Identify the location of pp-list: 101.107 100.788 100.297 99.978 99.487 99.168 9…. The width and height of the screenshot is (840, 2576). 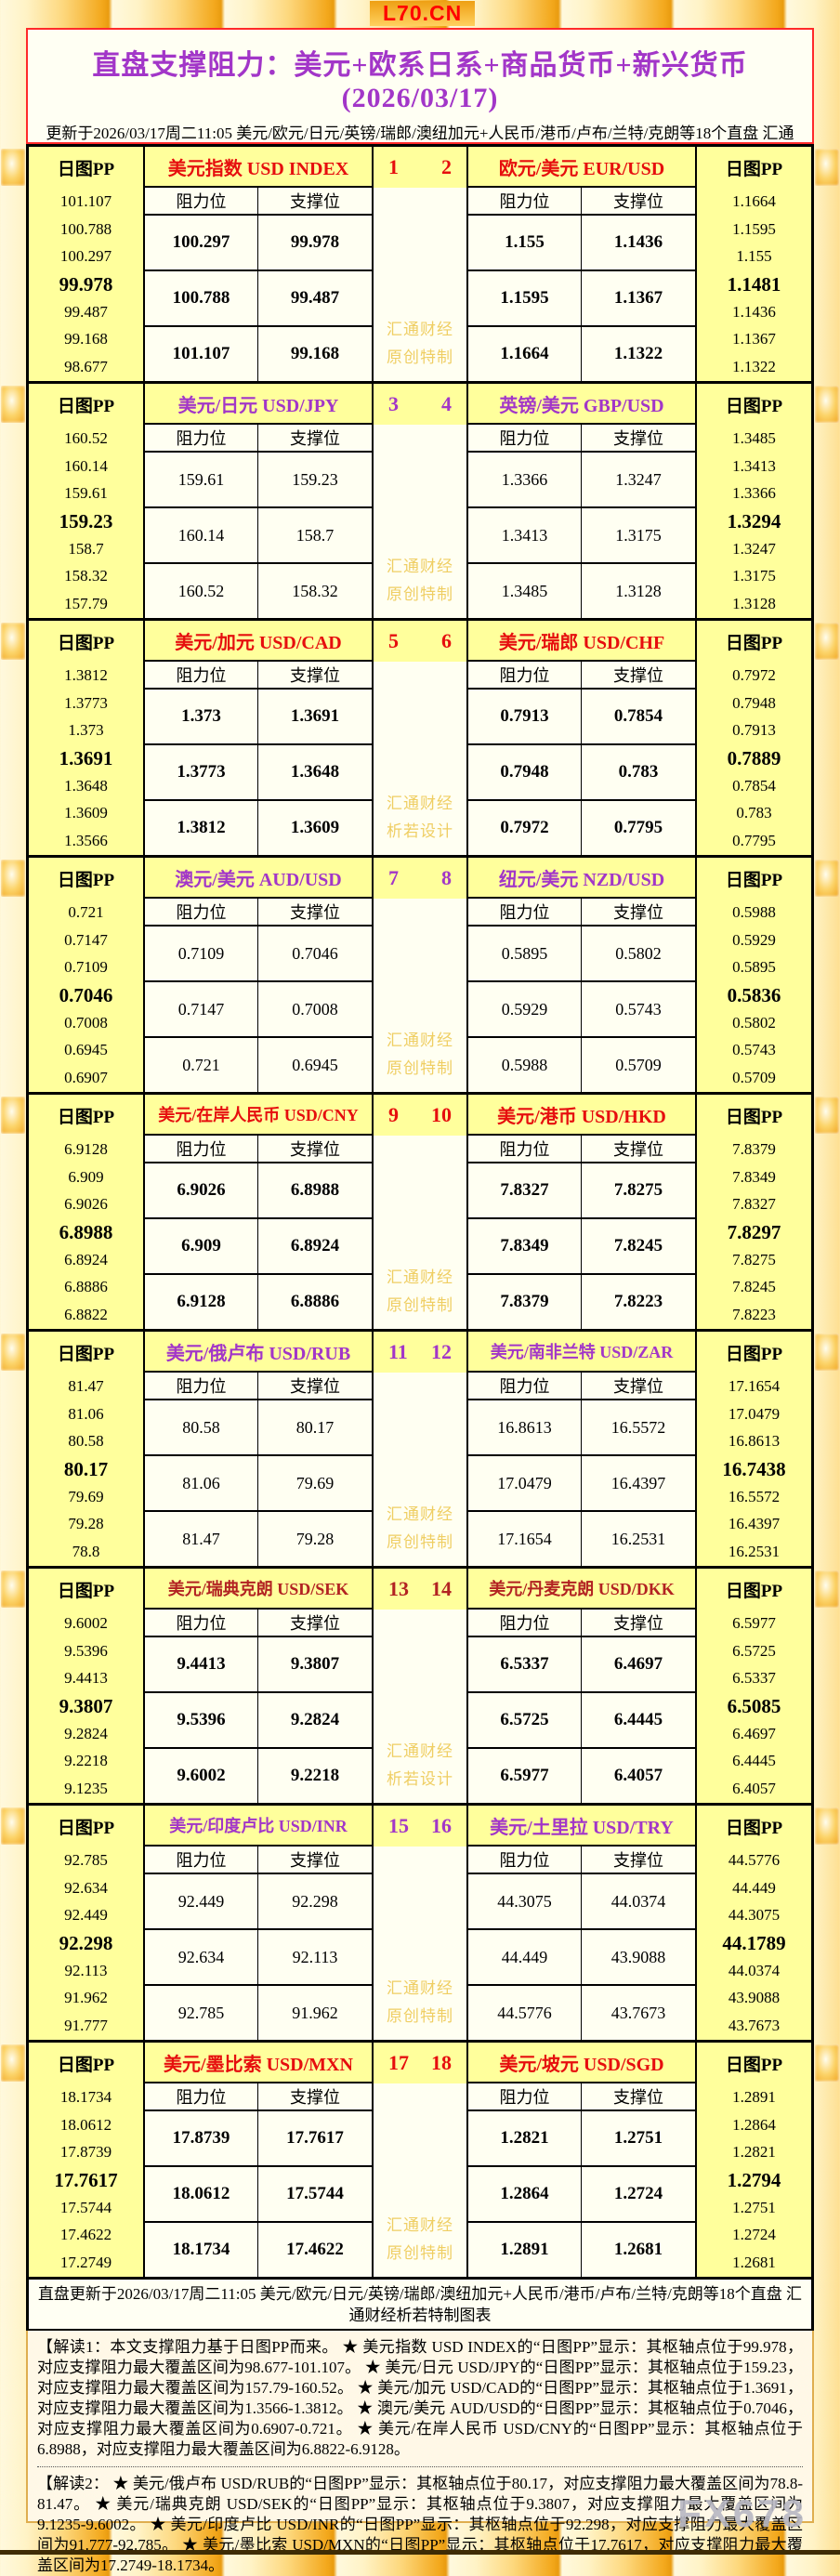
(86, 284).